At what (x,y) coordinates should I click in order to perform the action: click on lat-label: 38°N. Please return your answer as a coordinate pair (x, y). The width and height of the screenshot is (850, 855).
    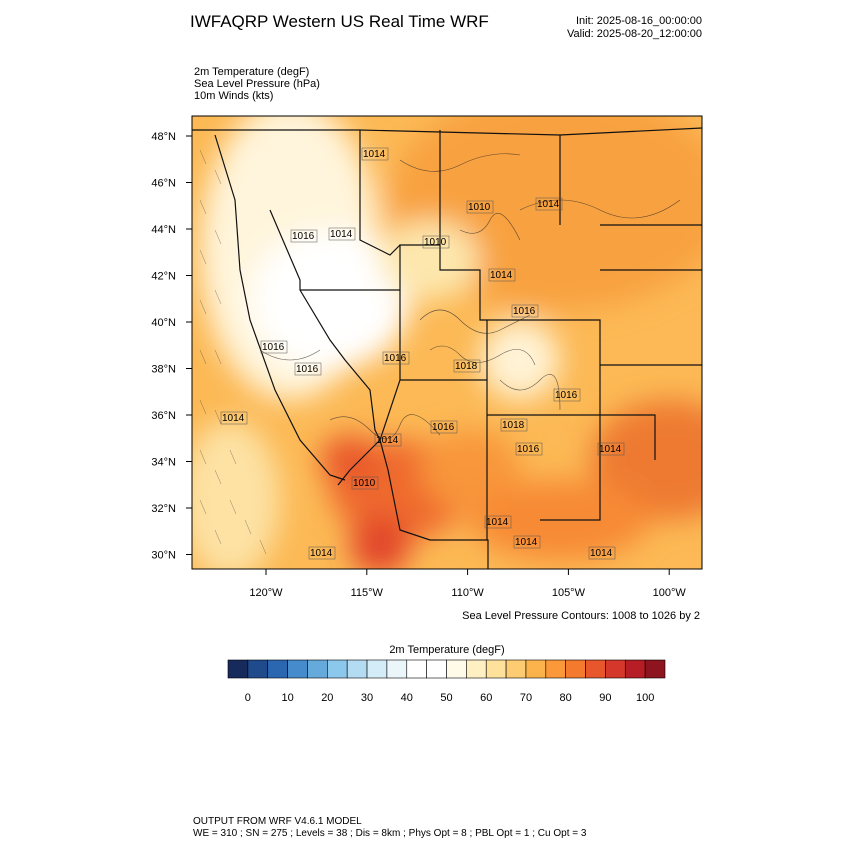
    Looking at the image, I should click on (163, 370).